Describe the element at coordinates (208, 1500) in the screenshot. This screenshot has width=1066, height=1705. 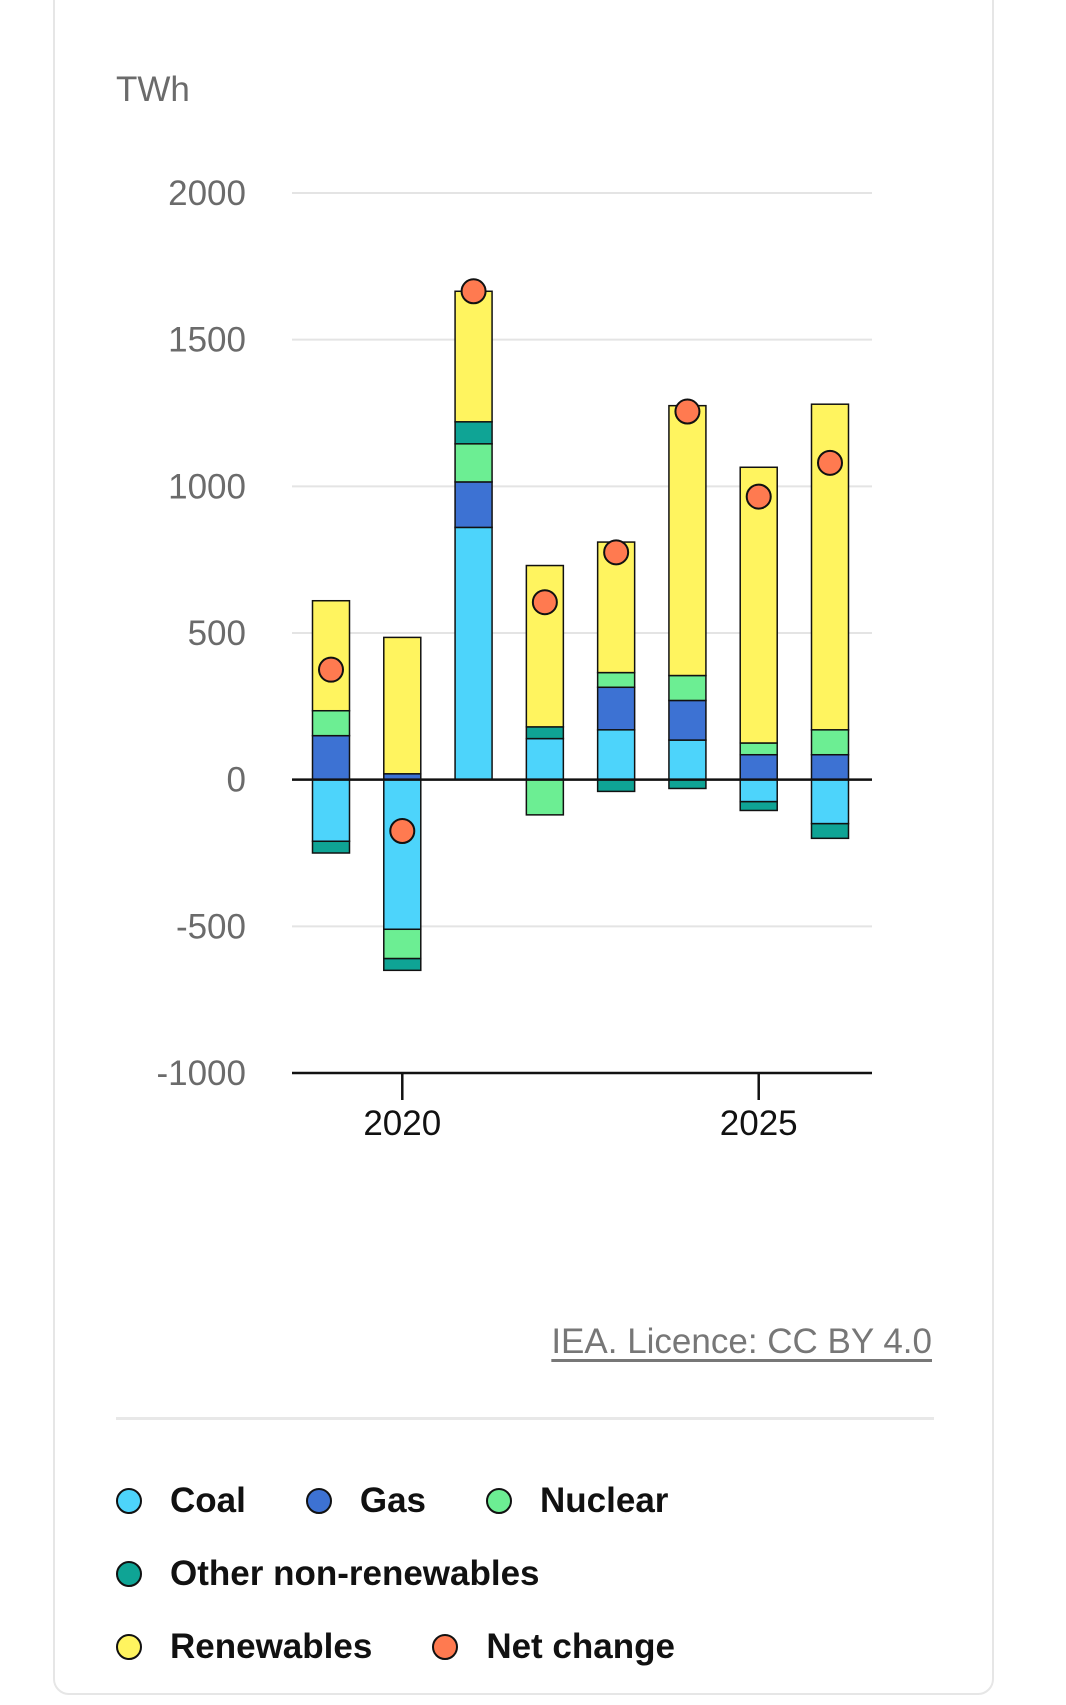
I see `legend-label-coal: Coal` at that location.